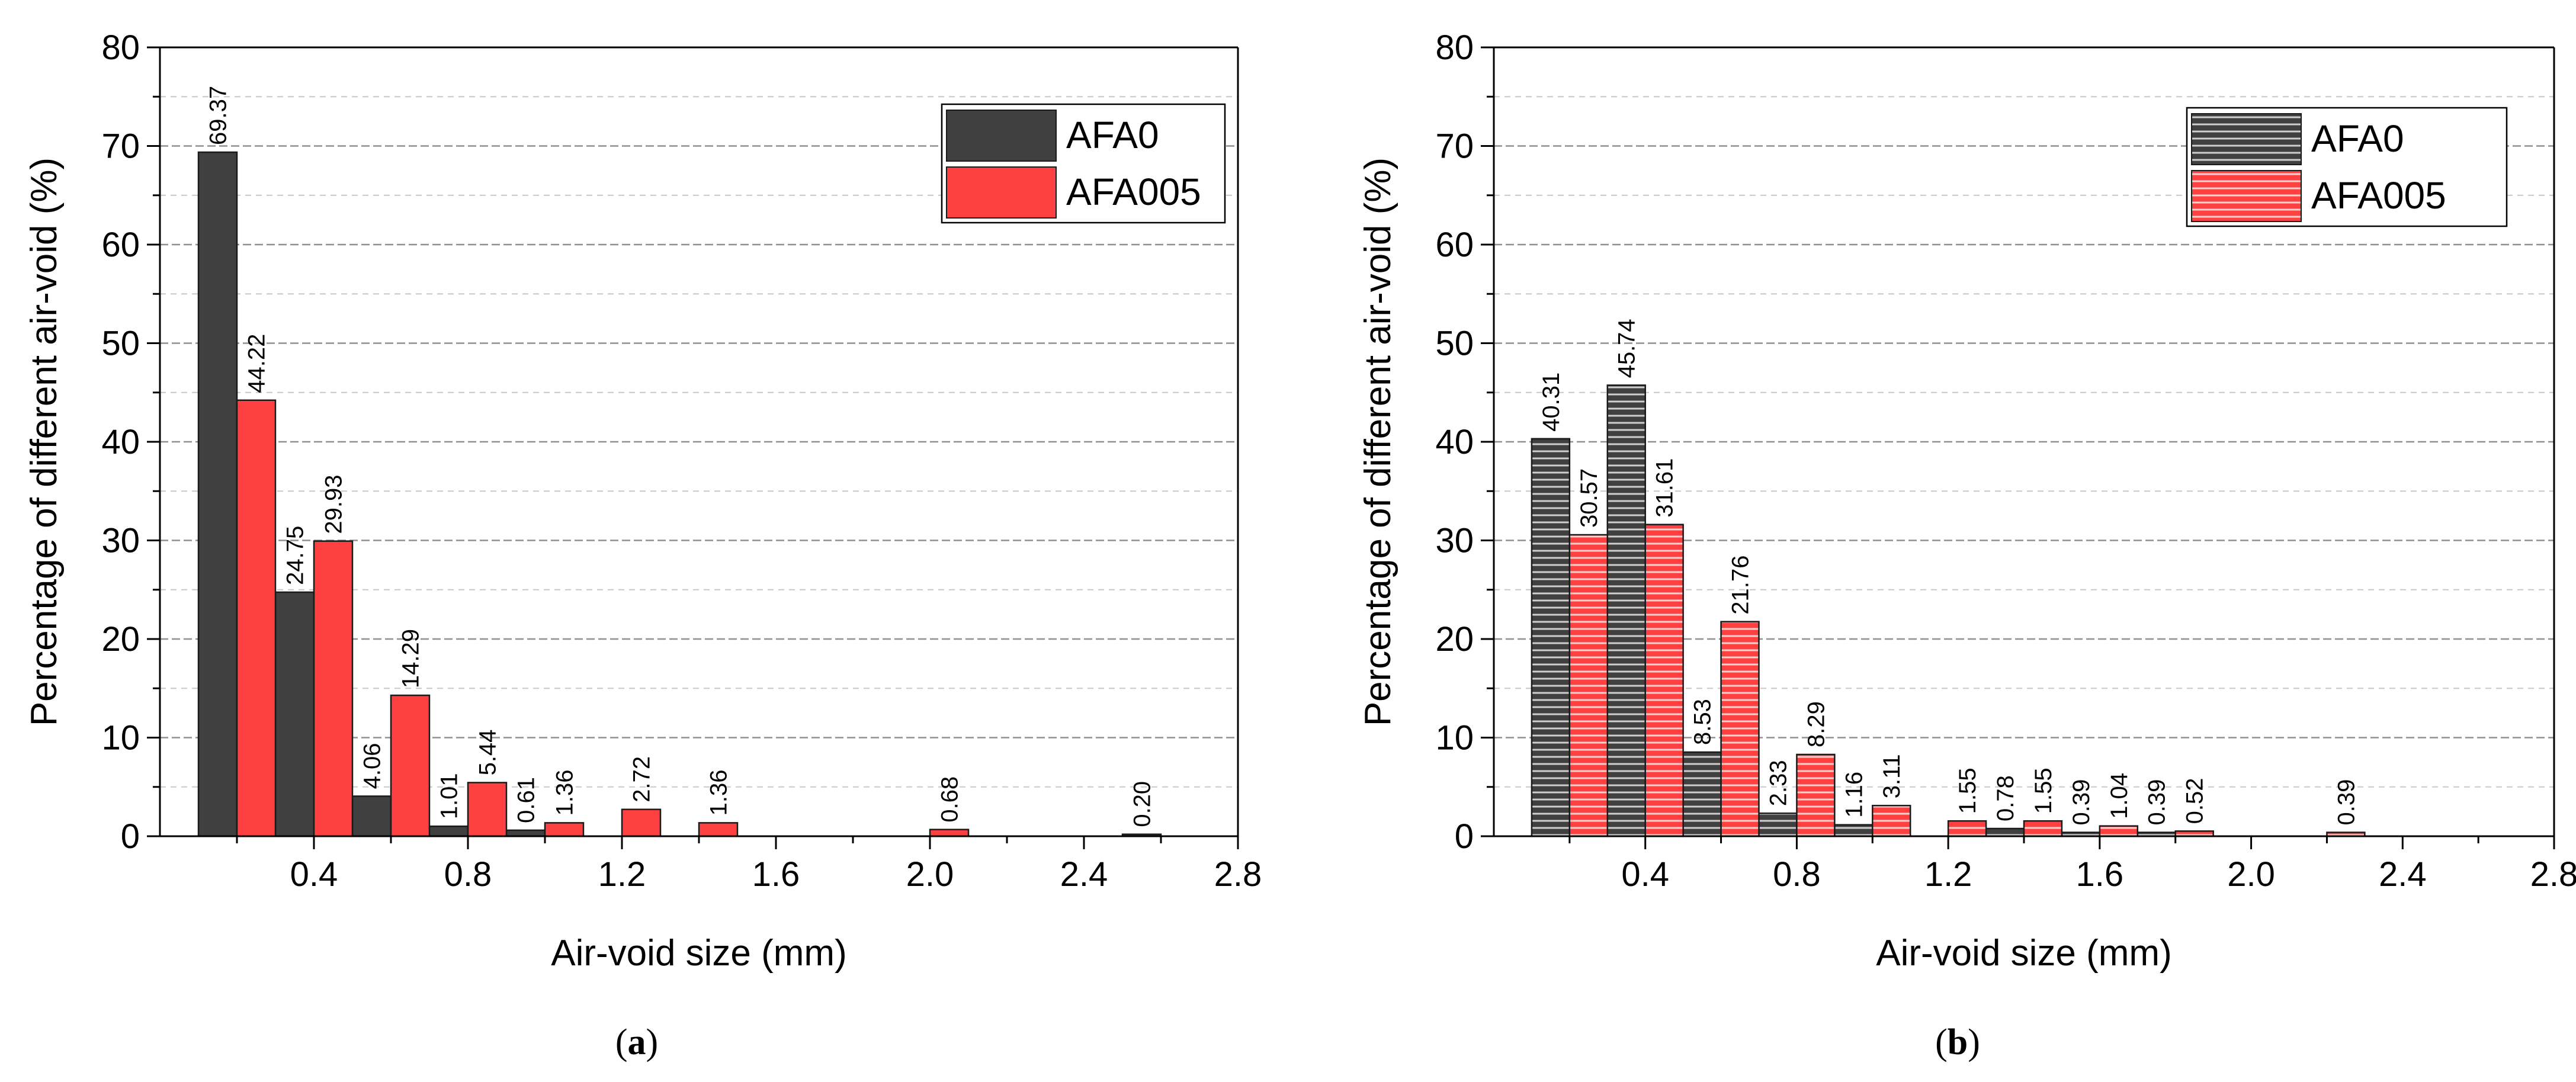  Describe the element at coordinates (334, 504) in the screenshot. I see `data-label: 29.93` at that location.